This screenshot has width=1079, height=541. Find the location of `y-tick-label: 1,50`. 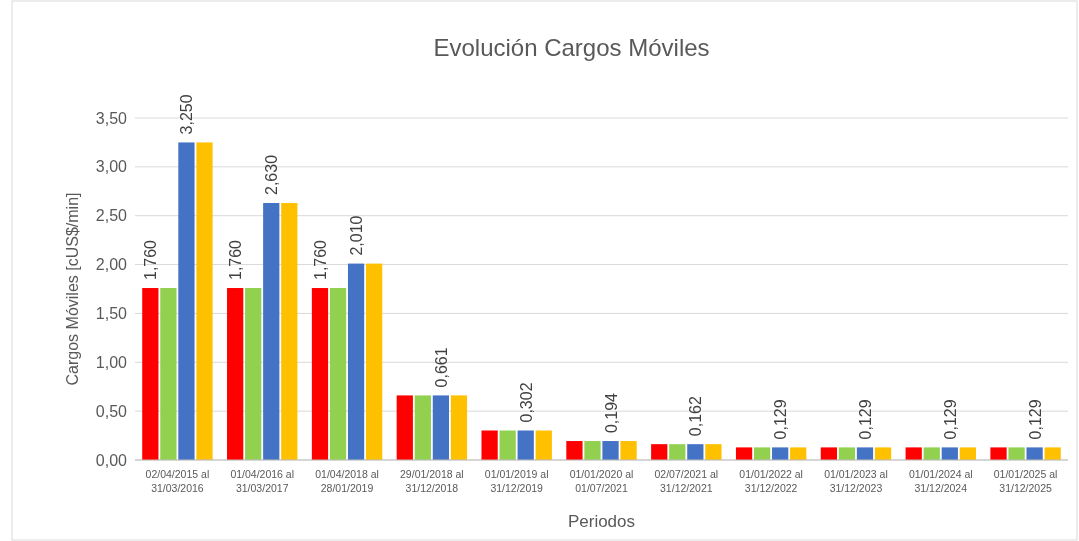

y-tick-label: 1,50 is located at coordinates (111, 314).